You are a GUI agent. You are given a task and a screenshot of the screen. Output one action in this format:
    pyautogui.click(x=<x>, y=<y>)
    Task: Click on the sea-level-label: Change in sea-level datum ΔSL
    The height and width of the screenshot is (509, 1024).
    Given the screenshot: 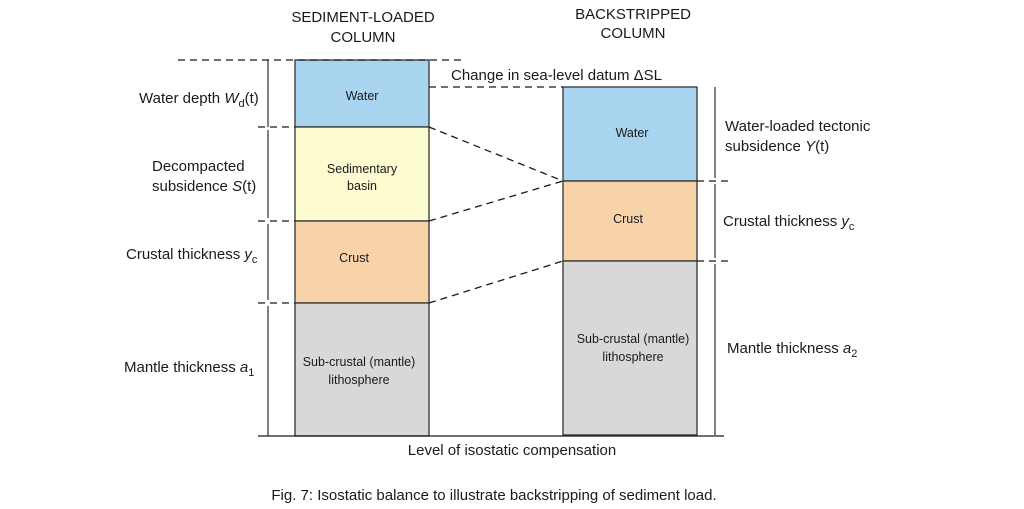 What is the action you would take?
    pyautogui.click(x=556, y=75)
    